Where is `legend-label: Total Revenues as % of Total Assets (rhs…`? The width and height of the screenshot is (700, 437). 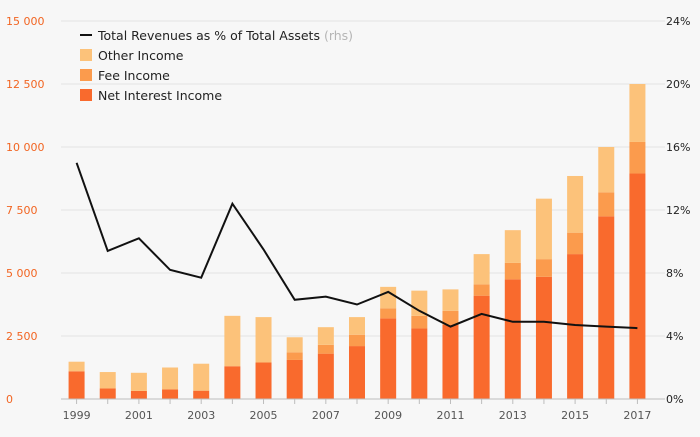
legend-label: Total Revenues as % of Total Assets (rhs… is located at coordinates (225, 35).